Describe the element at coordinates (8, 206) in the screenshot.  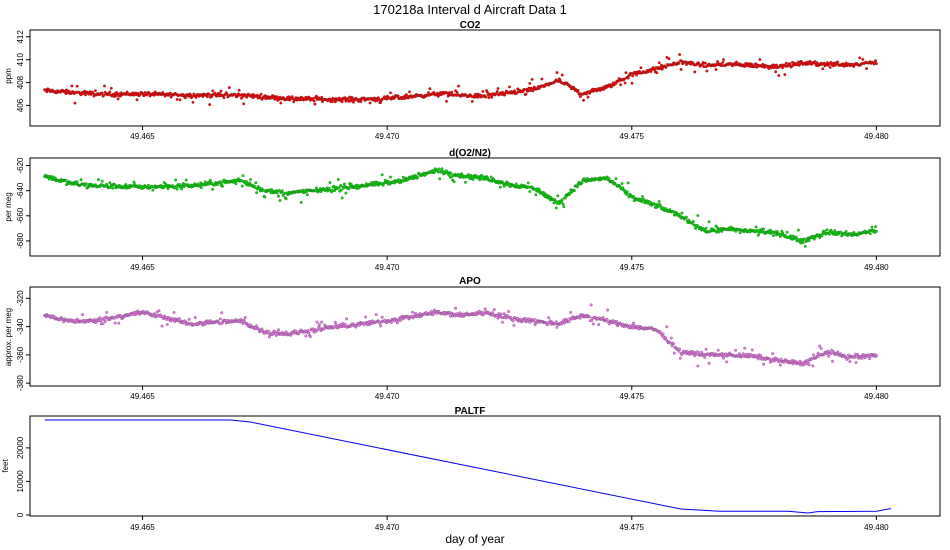
I see `o2n2-y-axis-label: per meg` at that location.